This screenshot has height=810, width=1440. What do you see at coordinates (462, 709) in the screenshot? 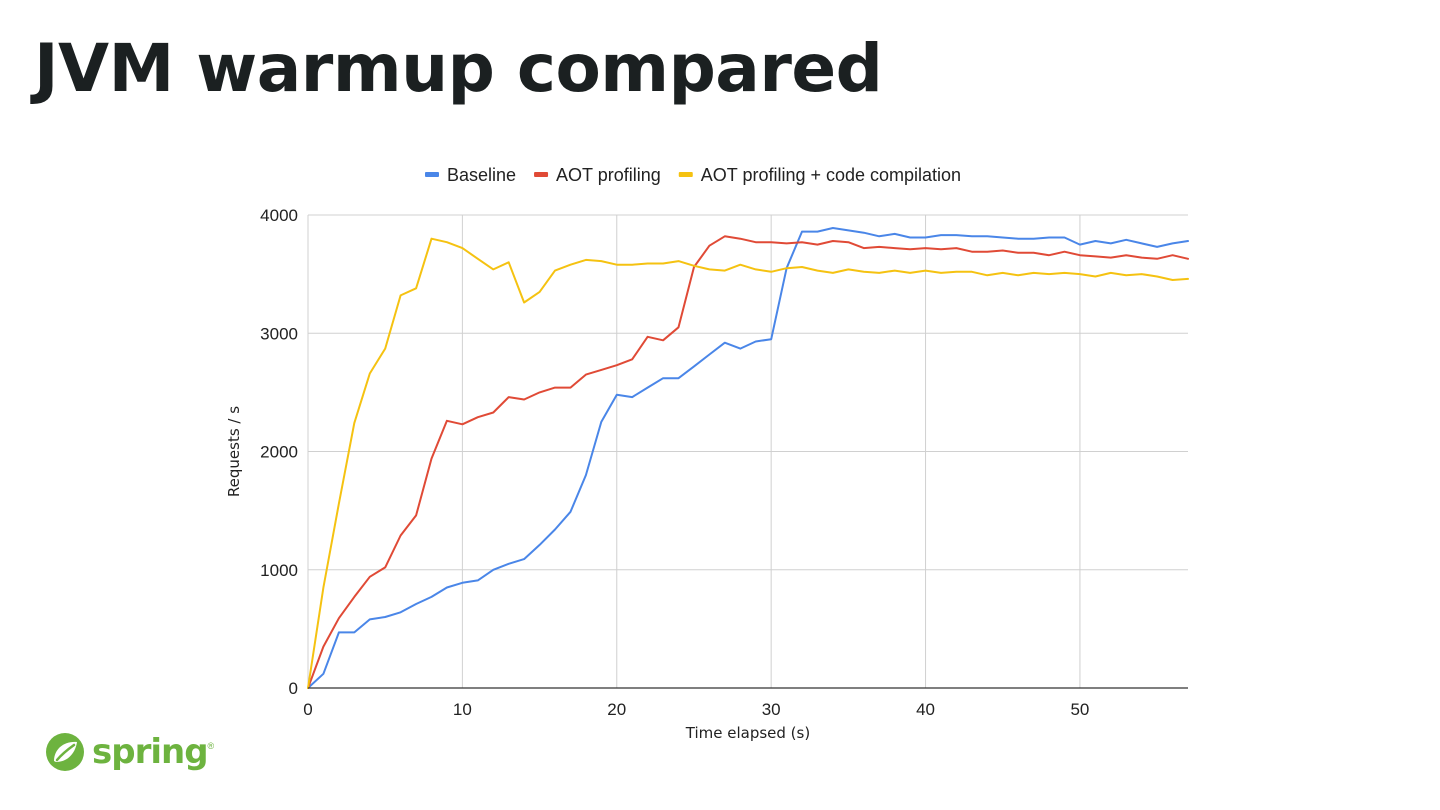
I see `x-tick-label: 10` at bounding box center [462, 709].